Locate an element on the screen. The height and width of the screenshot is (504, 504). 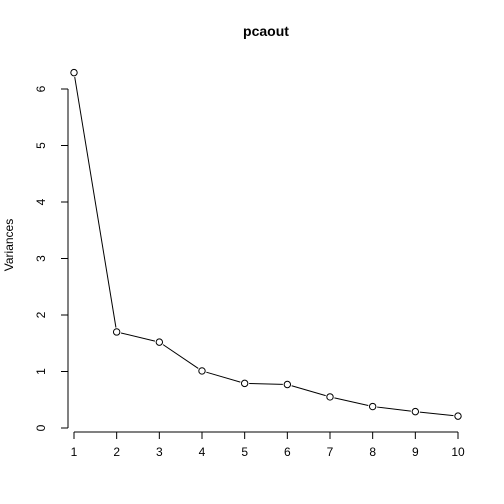
y-tick-label: 3 is located at coordinates (41, 258).